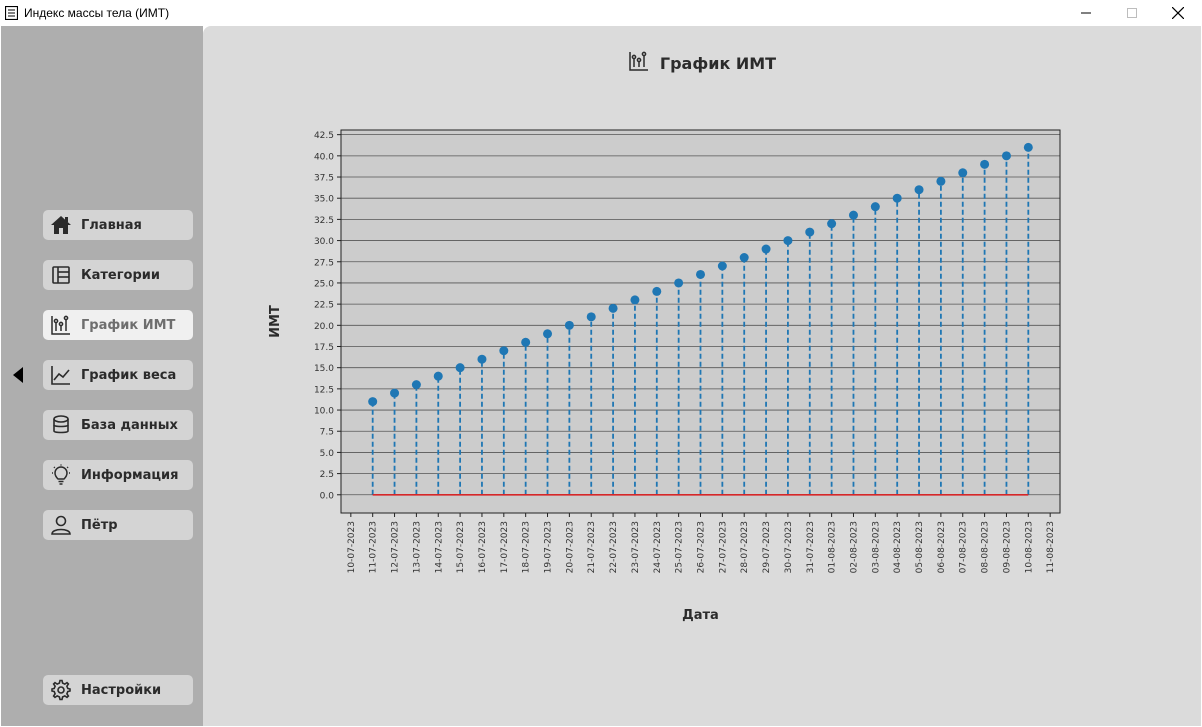  I want to click on close-icon, so click(1178, 13).